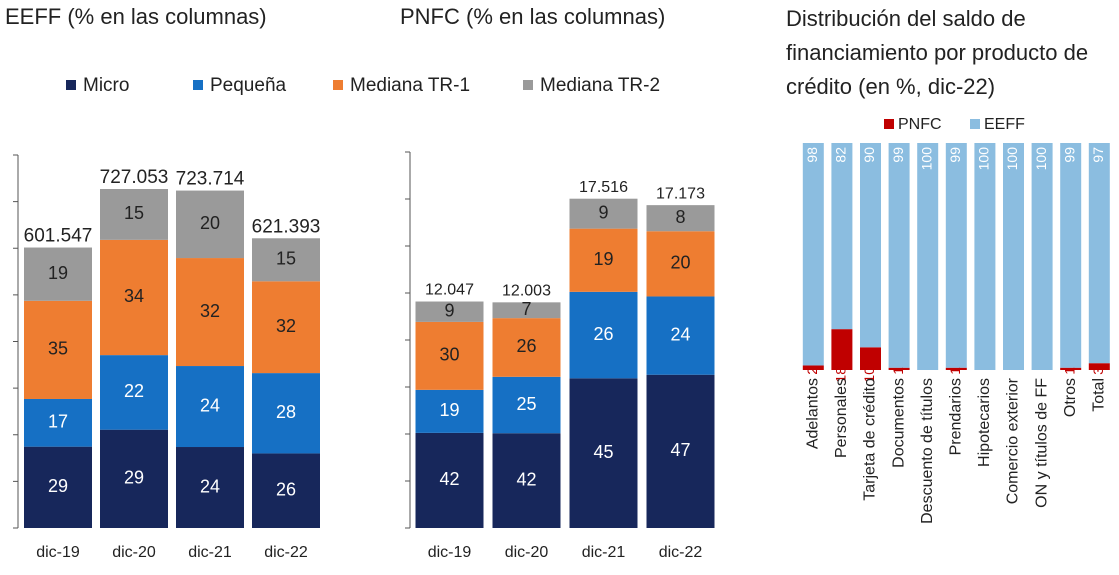 Image resolution: width=1119 pixels, height=575 pixels. Describe the element at coordinates (1041, 443) in the screenshot. I see `x-tick-label: ON y títulos de FF` at that location.